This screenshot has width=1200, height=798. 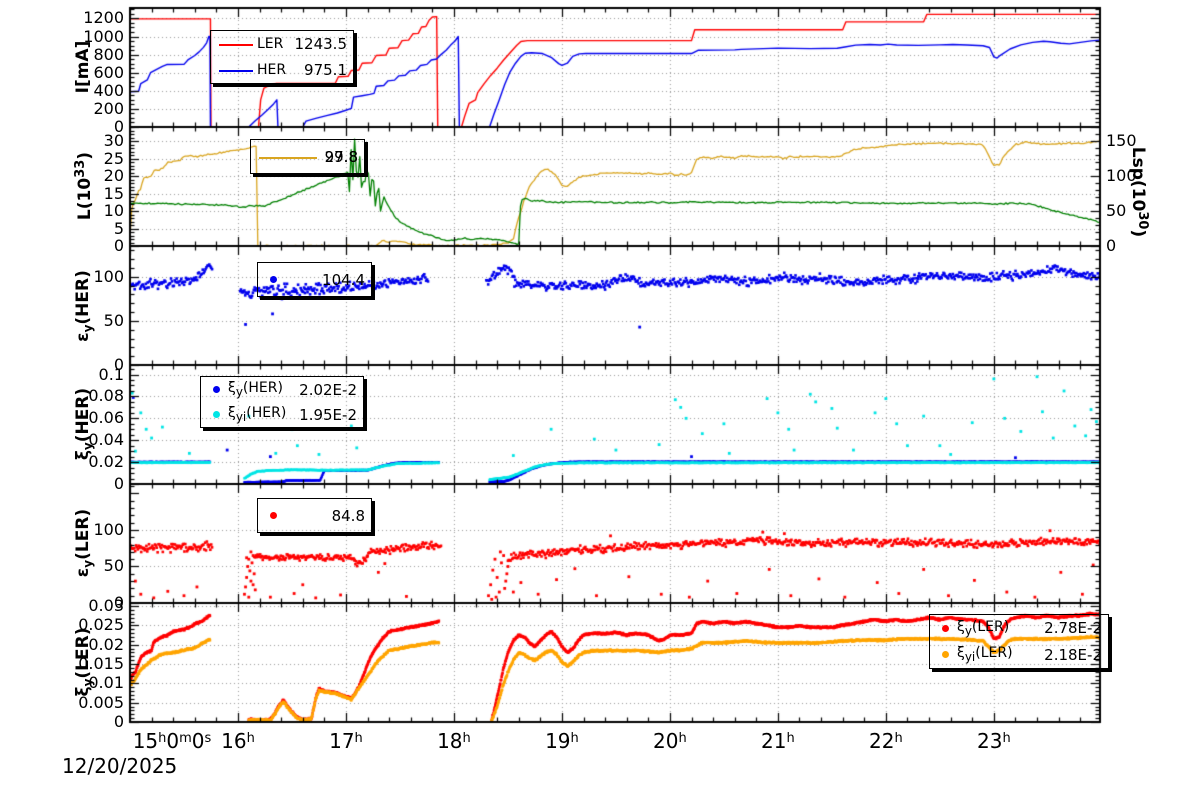 I want to click on legend-row: 104.4, so click(x=314, y=279).